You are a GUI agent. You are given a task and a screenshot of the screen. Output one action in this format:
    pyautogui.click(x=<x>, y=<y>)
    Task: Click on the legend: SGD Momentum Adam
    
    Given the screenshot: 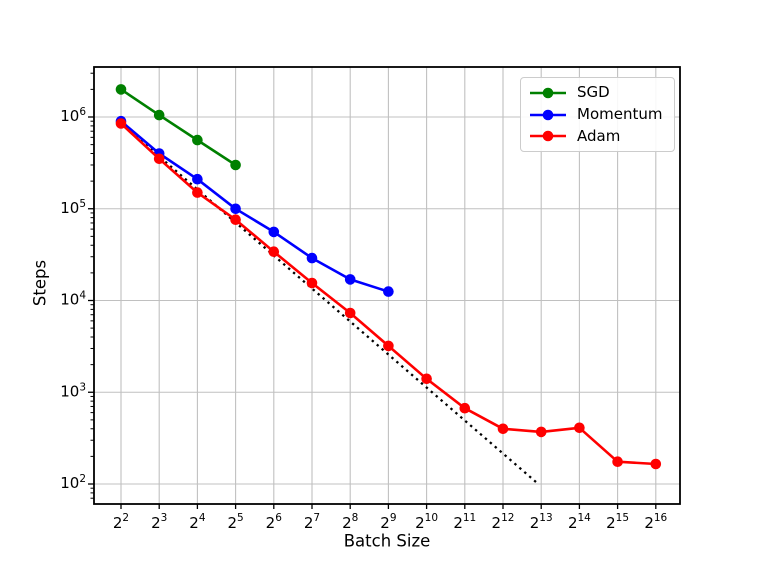 What is the action you would take?
    pyautogui.click(x=597, y=114)
    